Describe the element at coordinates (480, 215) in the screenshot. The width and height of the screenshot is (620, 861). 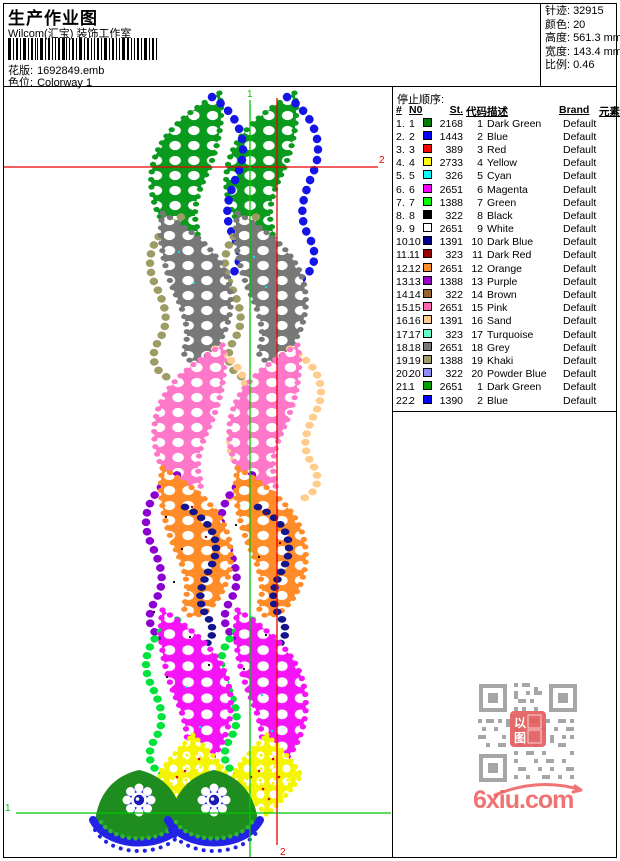
I see `cell-code: 8` at that location.